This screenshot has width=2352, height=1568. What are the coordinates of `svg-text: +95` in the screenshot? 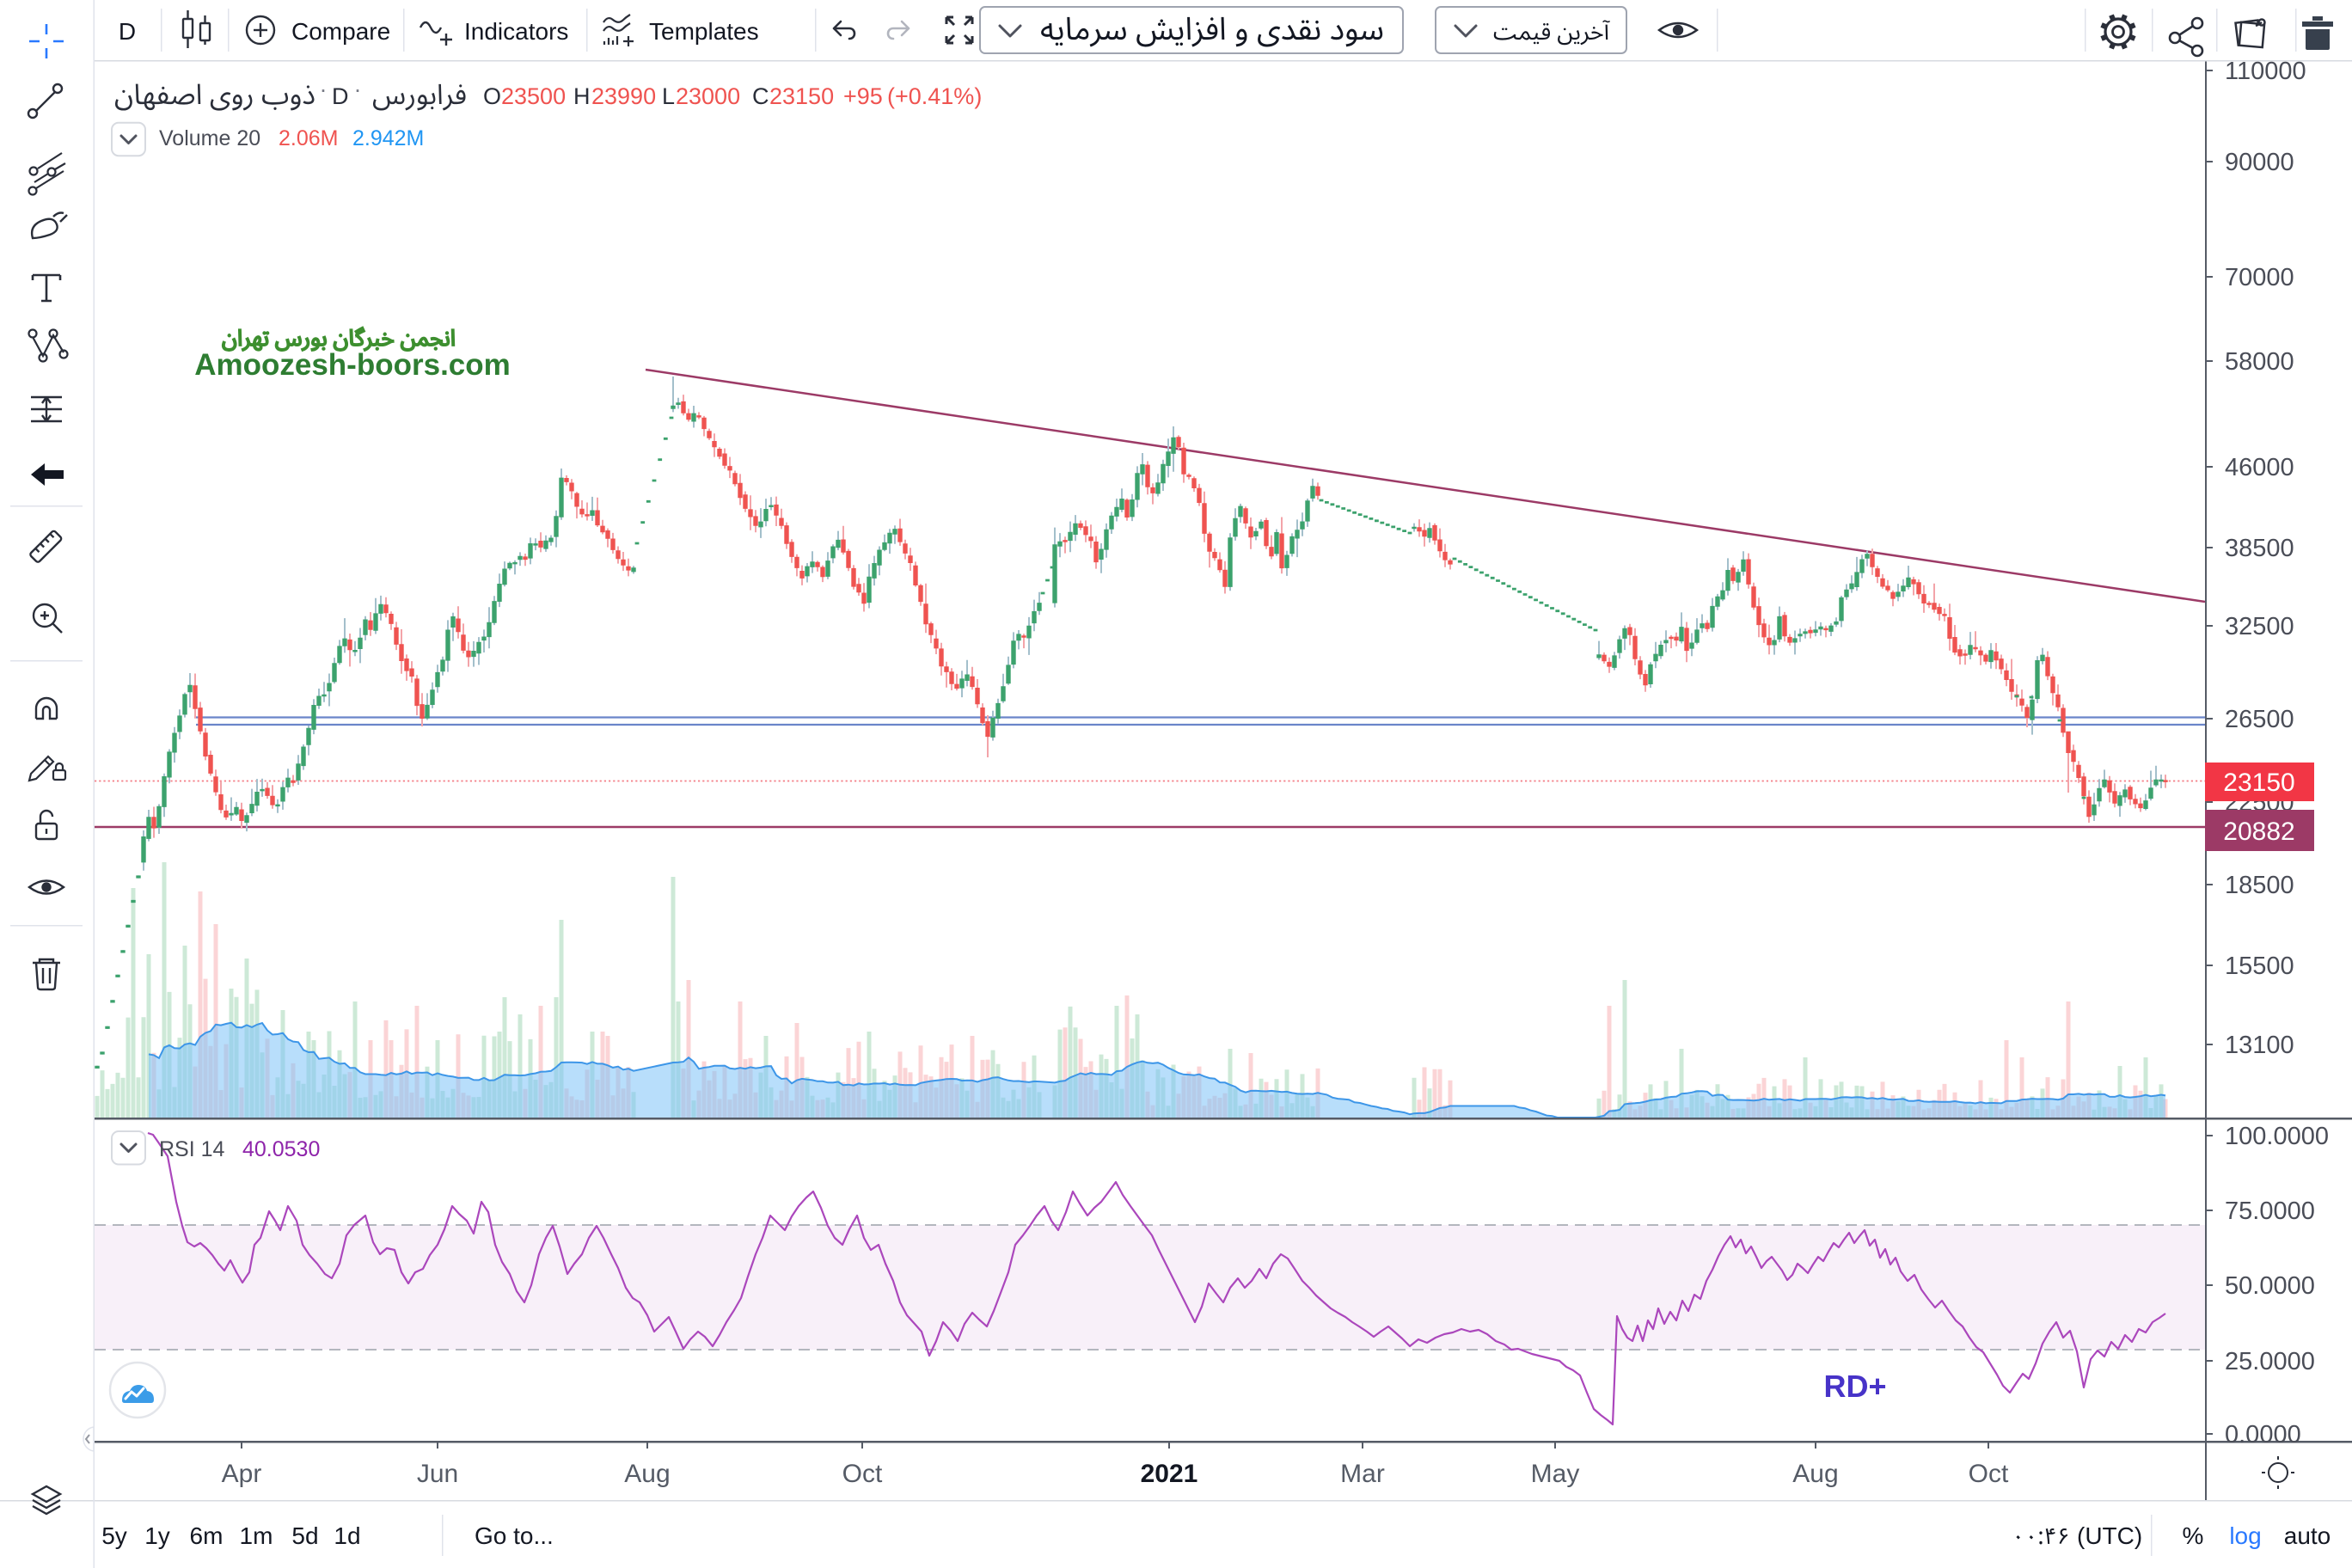 It's located at (863, 96).